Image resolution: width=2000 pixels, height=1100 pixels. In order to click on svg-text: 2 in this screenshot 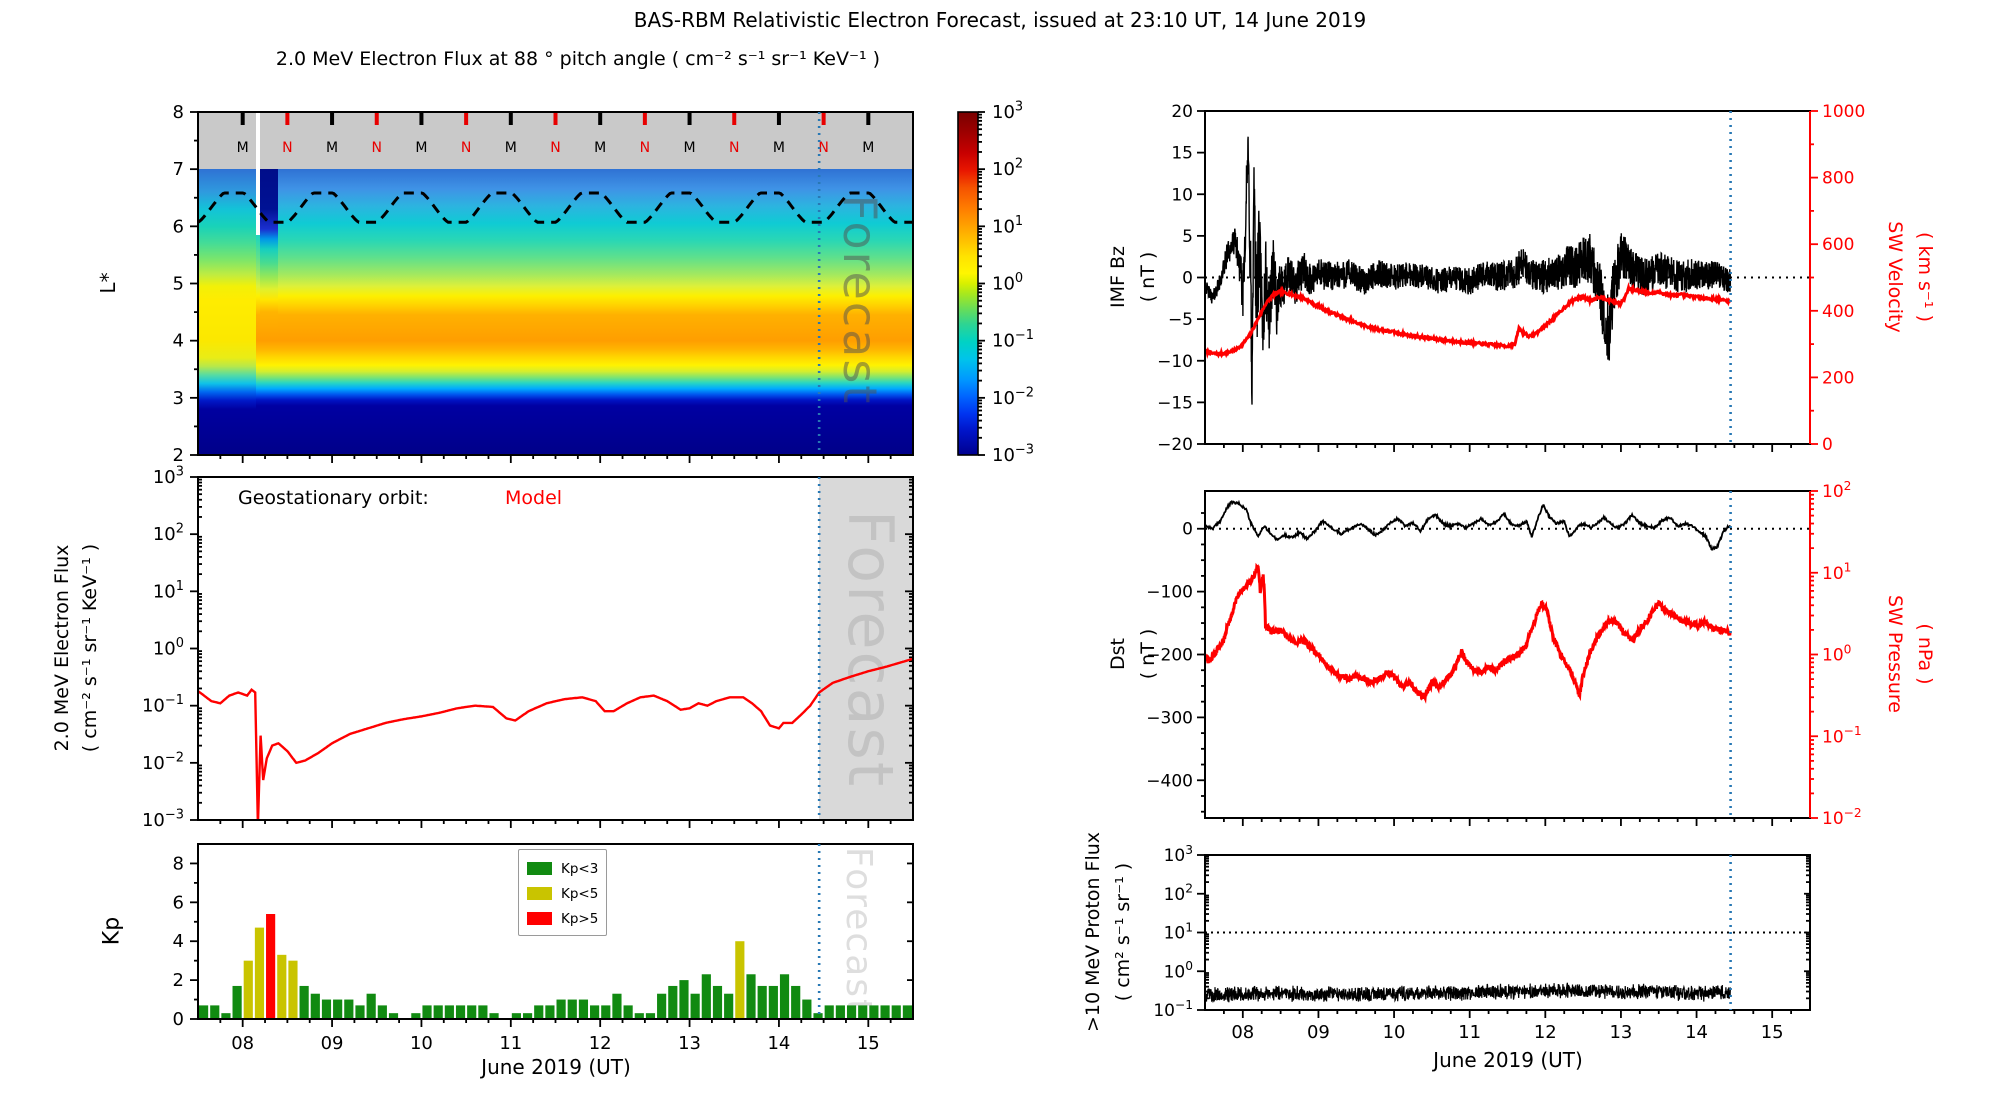, I will do `click(178, 455)`.